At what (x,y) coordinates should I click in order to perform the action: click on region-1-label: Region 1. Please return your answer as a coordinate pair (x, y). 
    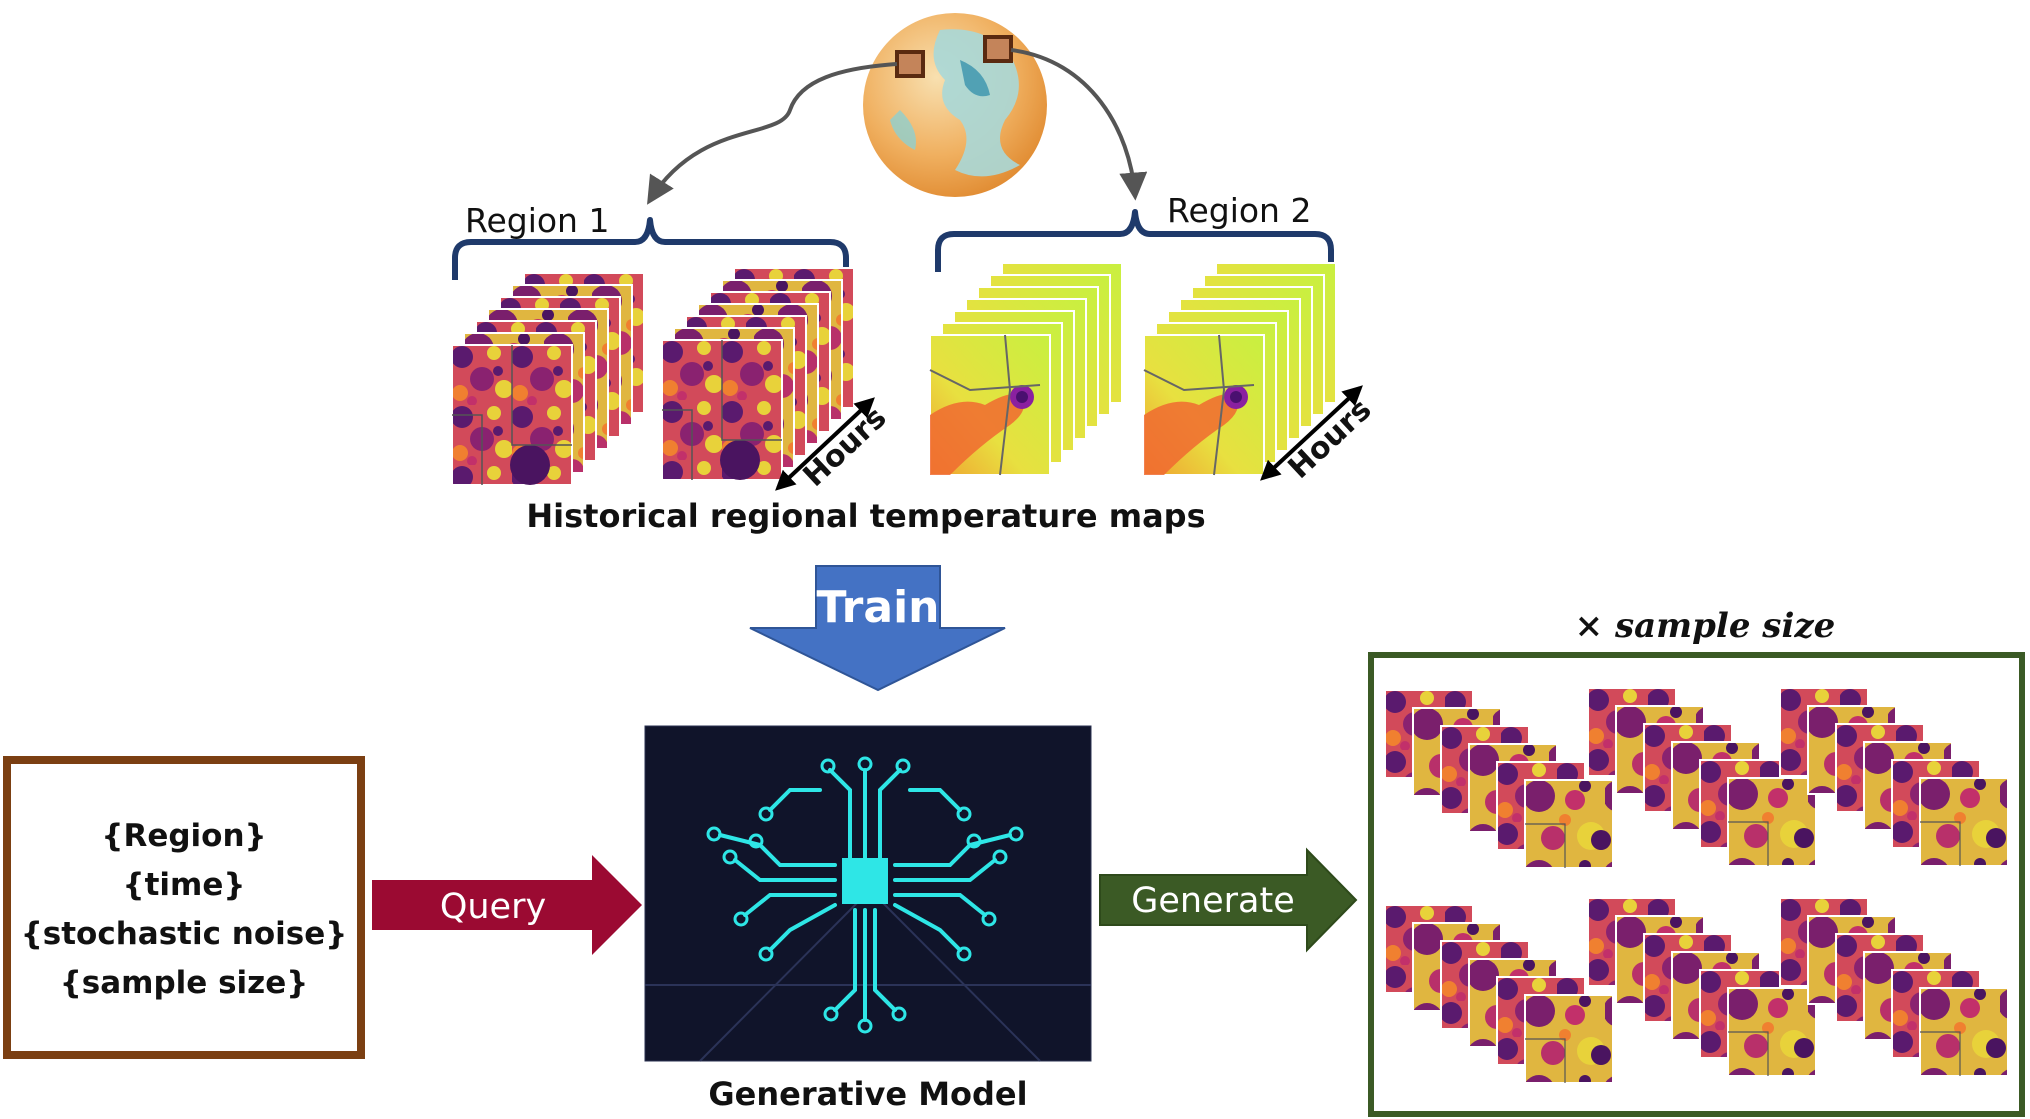
    Looking at the image, I should click on (537, 220).